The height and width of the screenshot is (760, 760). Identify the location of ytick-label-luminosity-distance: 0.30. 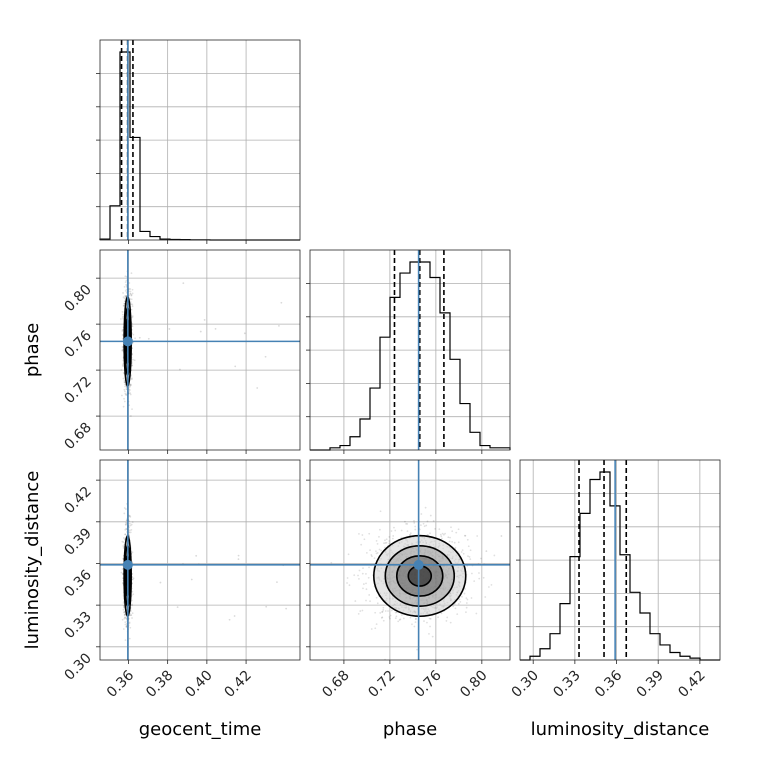
(77, 666).